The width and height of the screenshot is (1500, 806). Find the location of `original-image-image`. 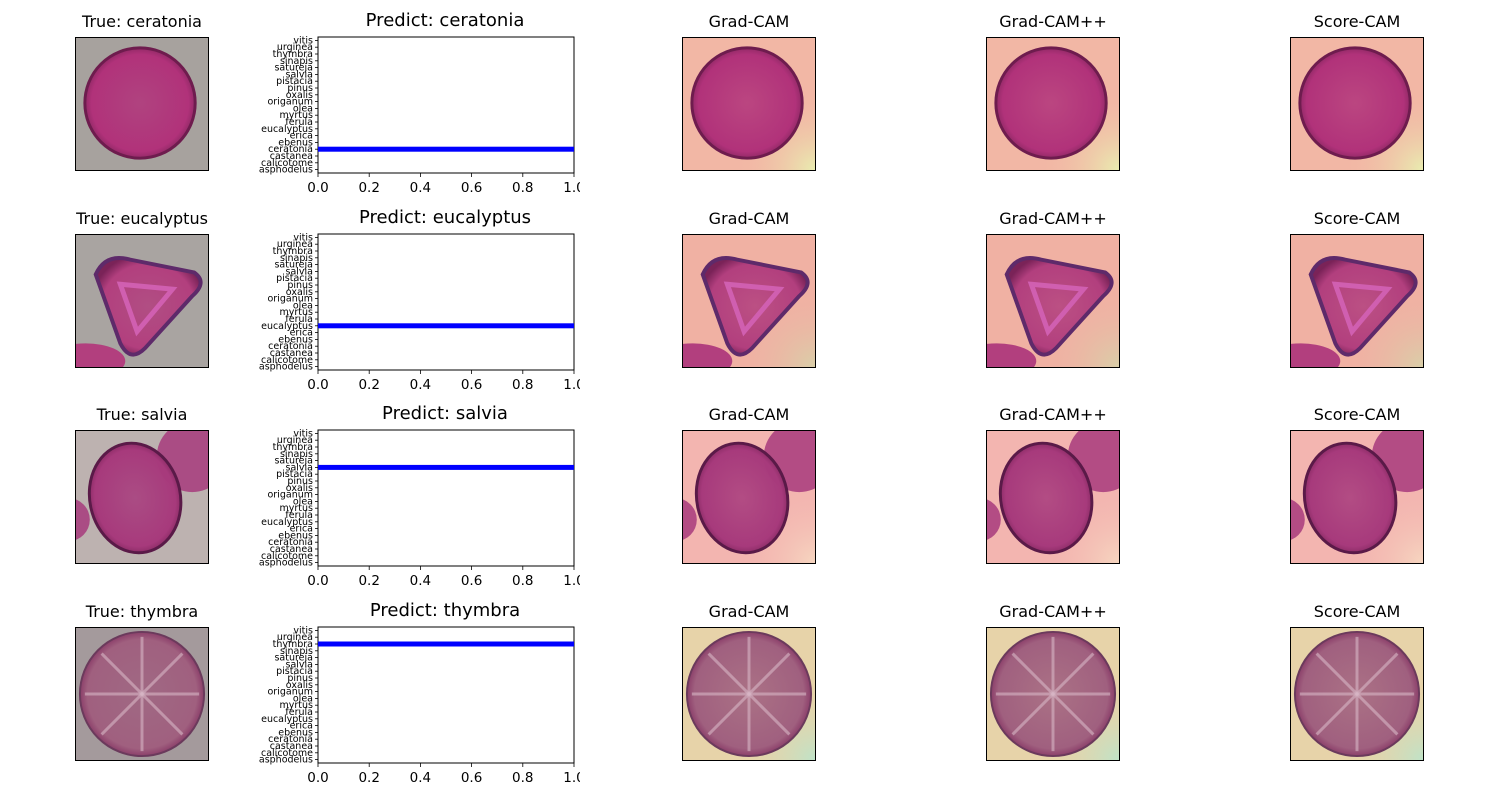

original-image-image is located at coordinates (142, 694).